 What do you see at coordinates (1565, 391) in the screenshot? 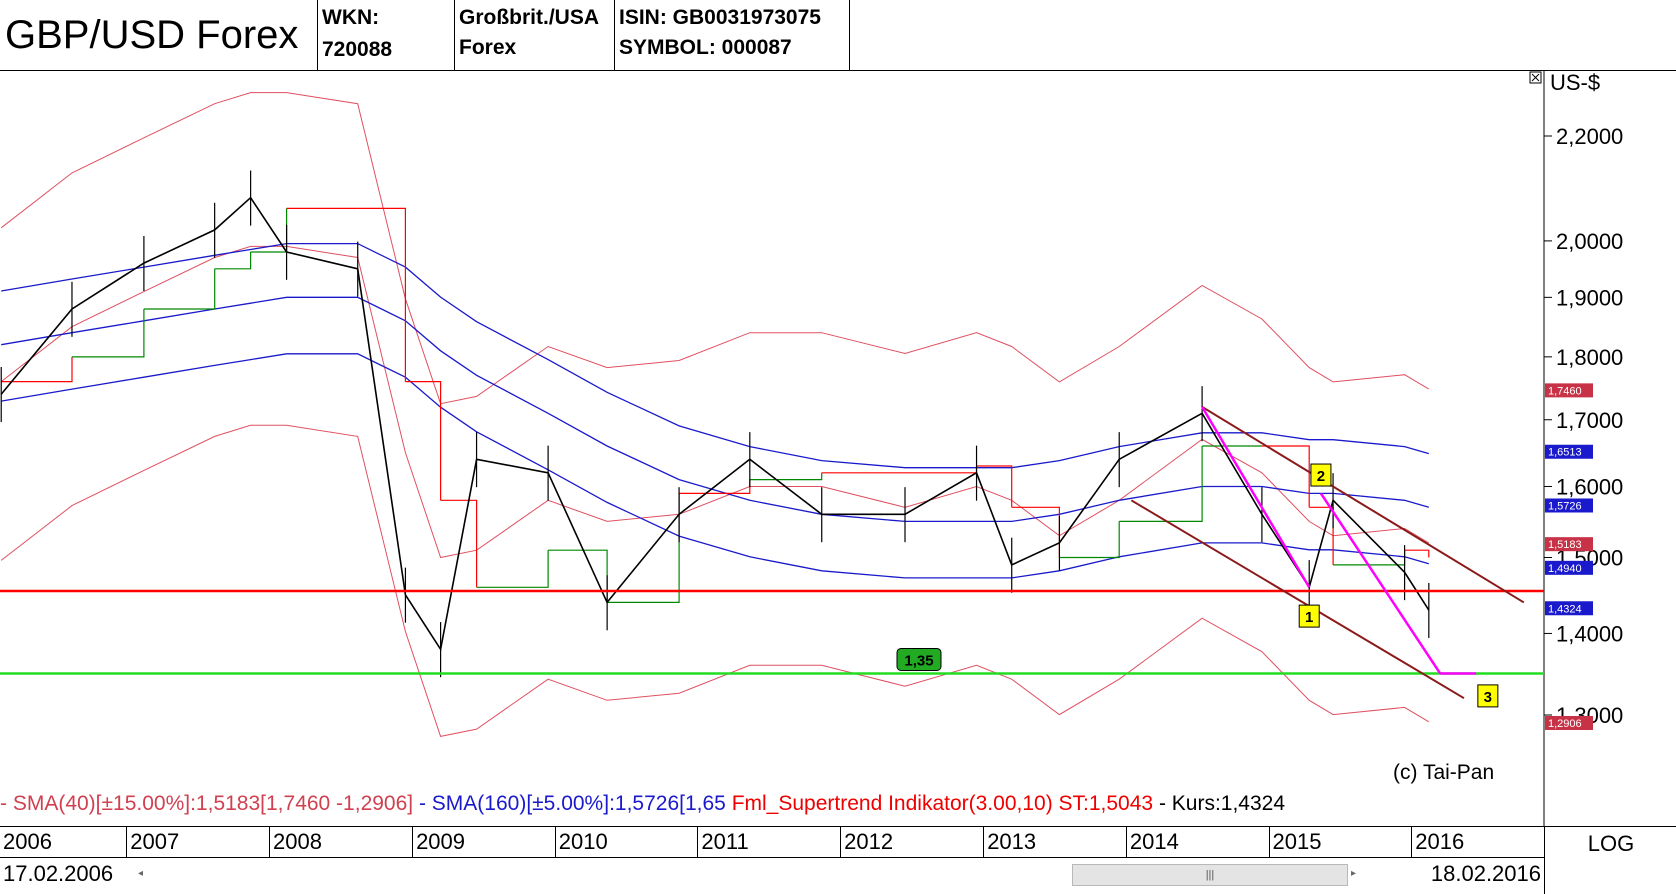
I see `tag-sma40-upper: 1,7460` at bounding box center [1565, 391].